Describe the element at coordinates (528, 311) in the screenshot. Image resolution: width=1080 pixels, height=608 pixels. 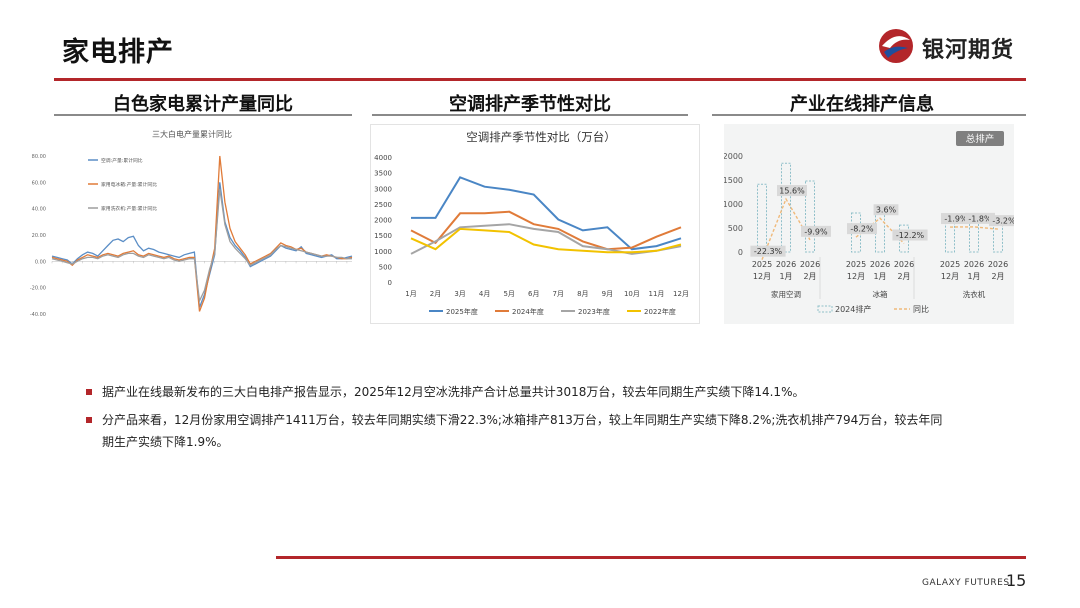
I see `legend-label: 2024年度` at that location.